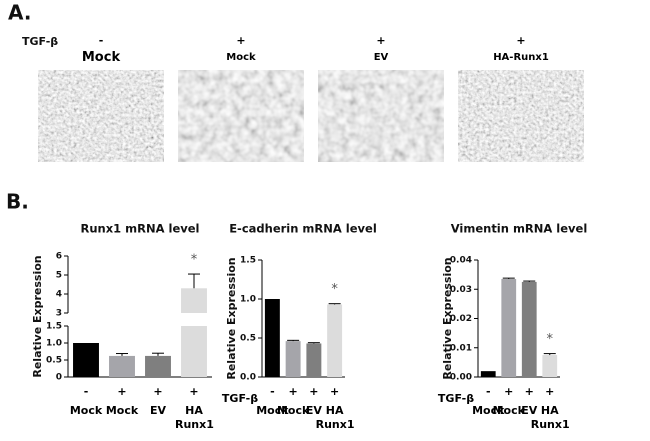 The height and width of the screenshot is (441, 650). I want to click on y-tick-label: 0.04, so click(461, 261).